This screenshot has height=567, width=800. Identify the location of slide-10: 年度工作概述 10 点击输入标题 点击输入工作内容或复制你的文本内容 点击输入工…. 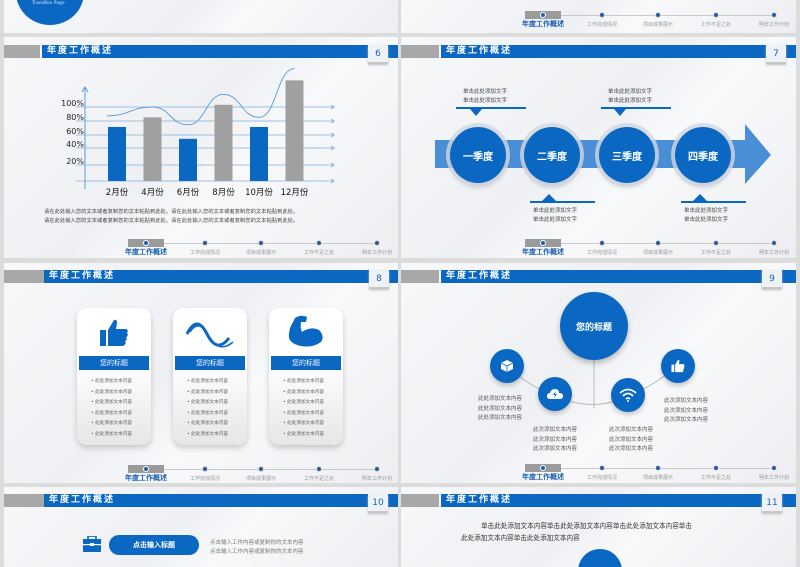
(201, 527).